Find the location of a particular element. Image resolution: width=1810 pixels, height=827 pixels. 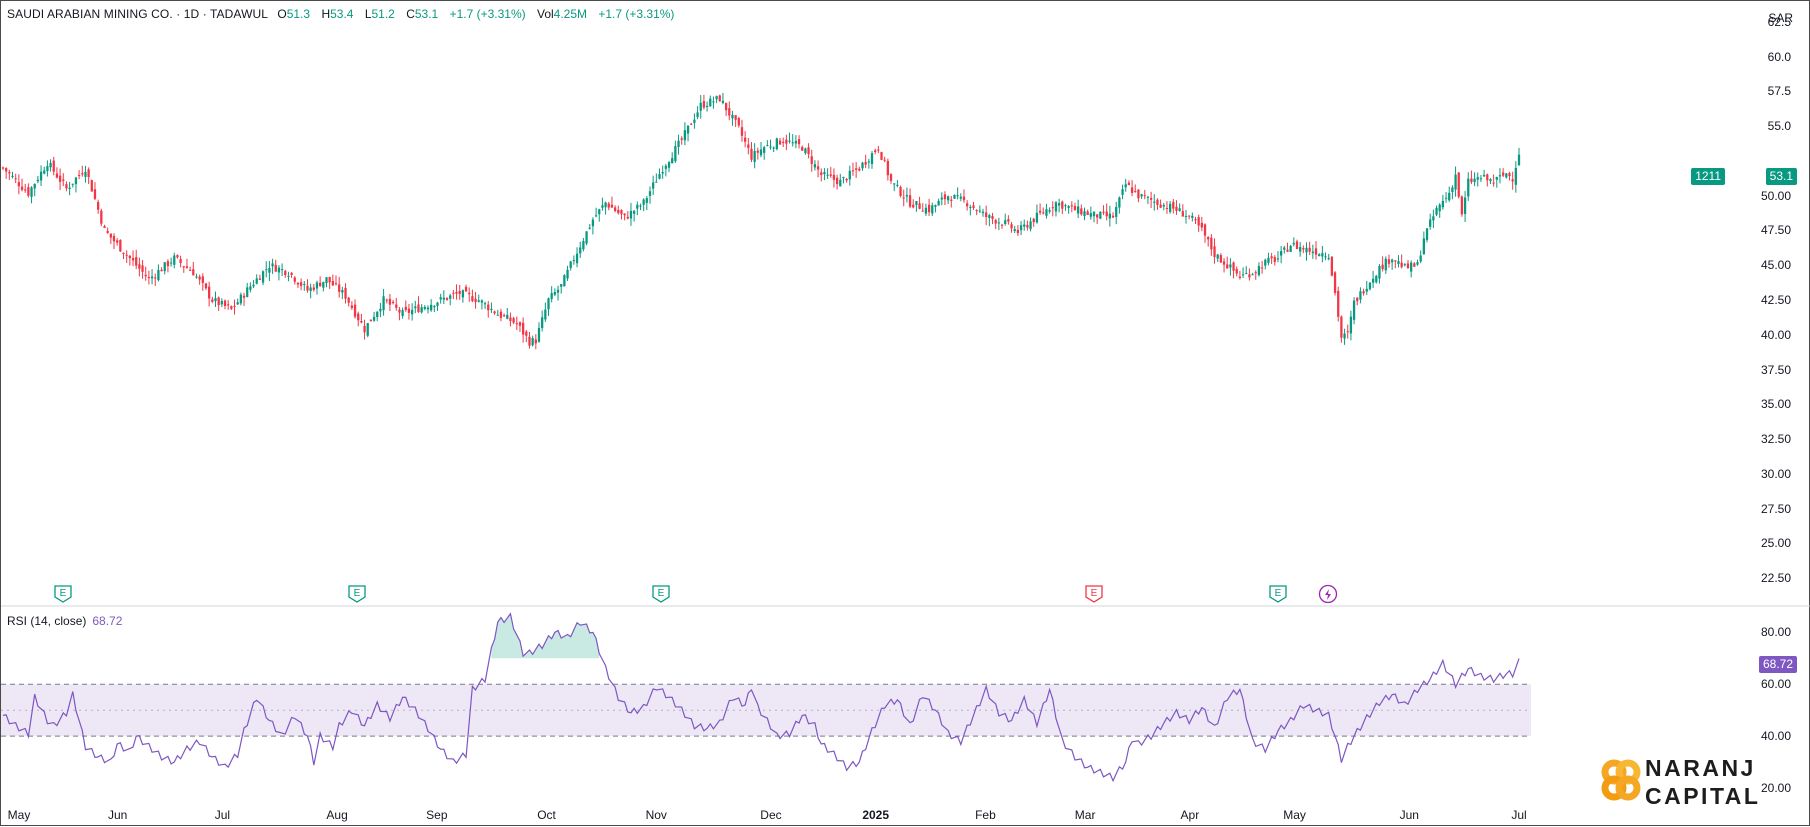

price-tick-label: 50.00 is located at coordinates (1775, 195).